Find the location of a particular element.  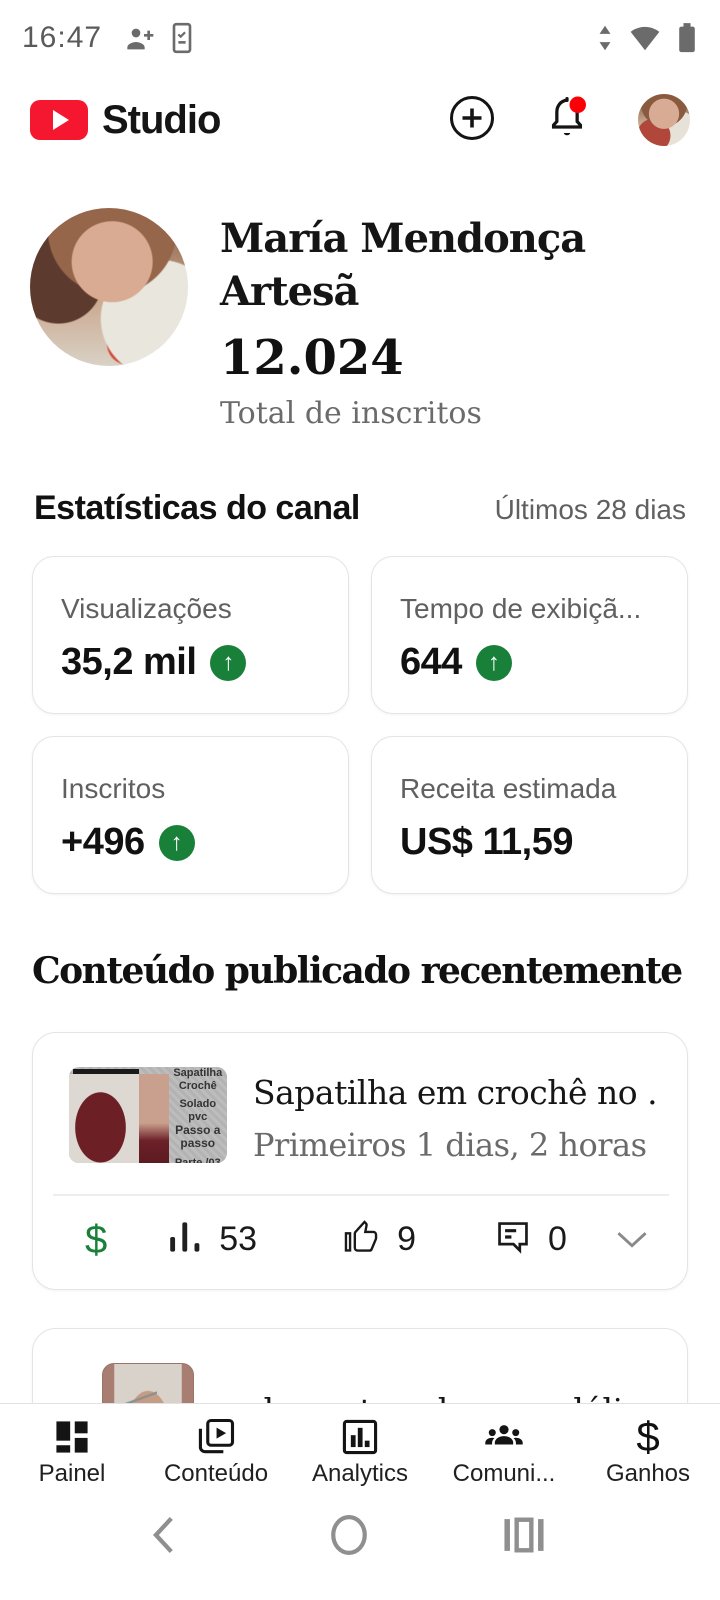

stats-title: Estatísticas do canal is located at coordinates (197, 508).